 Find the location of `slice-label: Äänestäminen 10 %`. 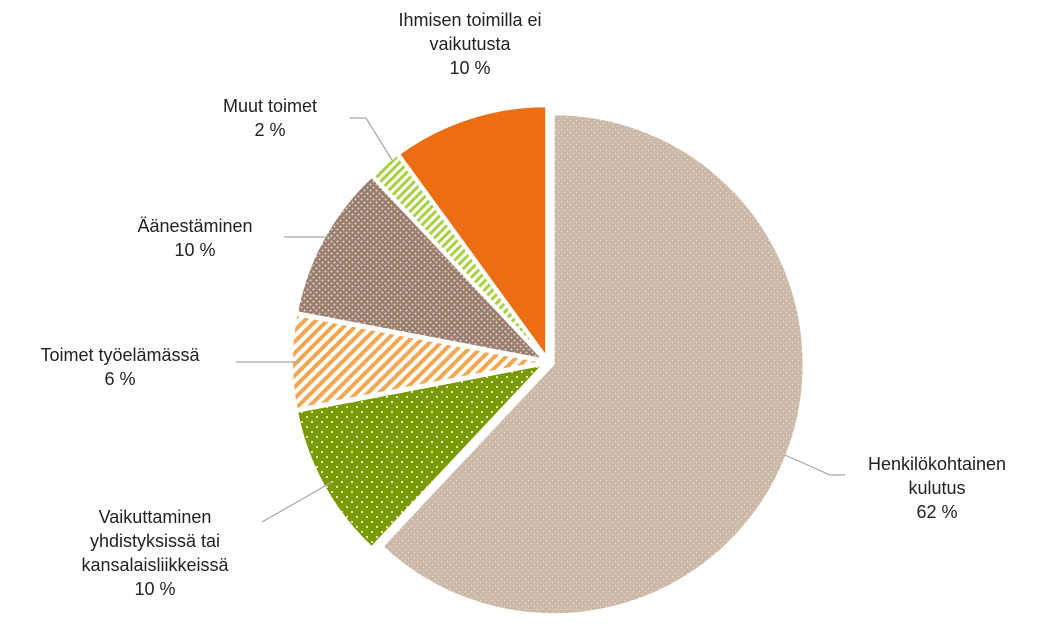

slice-label: Äänestäminen 10 % is located at coordinates (195, 238).